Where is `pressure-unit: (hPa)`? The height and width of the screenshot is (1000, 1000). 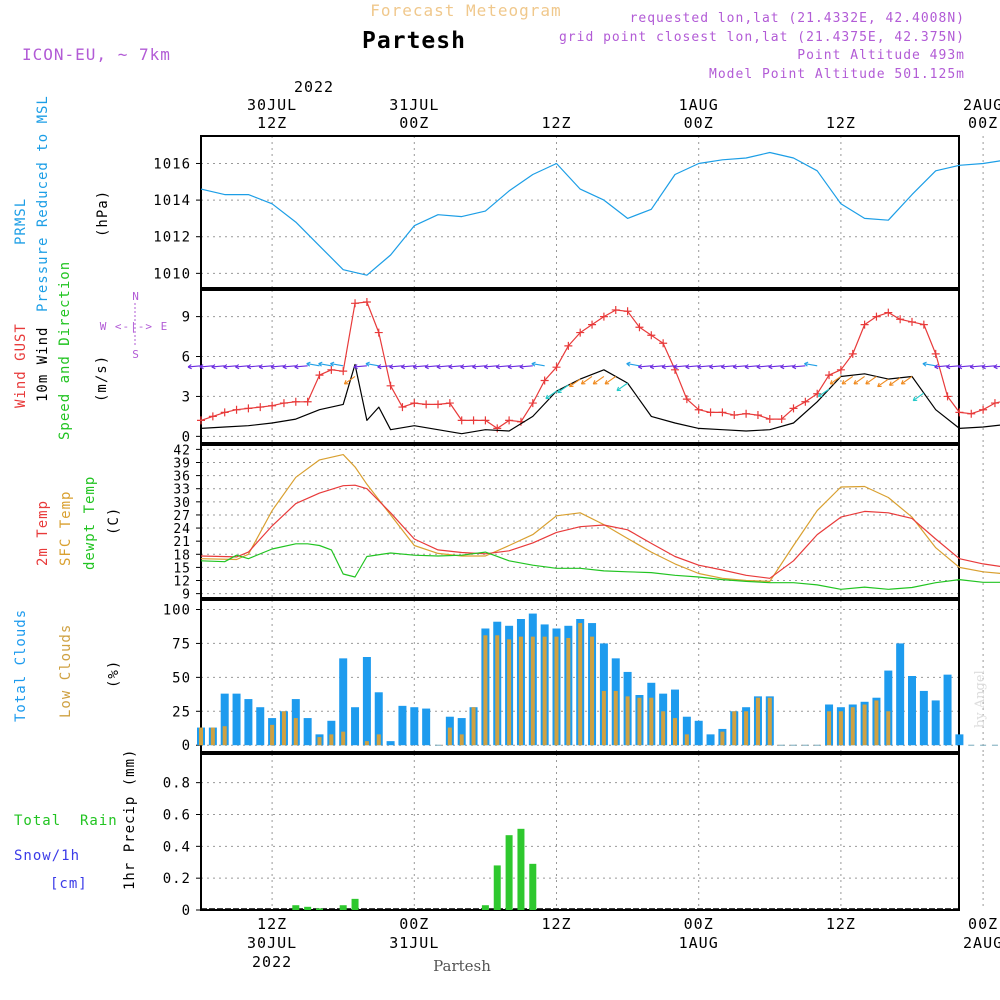
pressure-unit: (hPa) is located at coordinates (103, 213).